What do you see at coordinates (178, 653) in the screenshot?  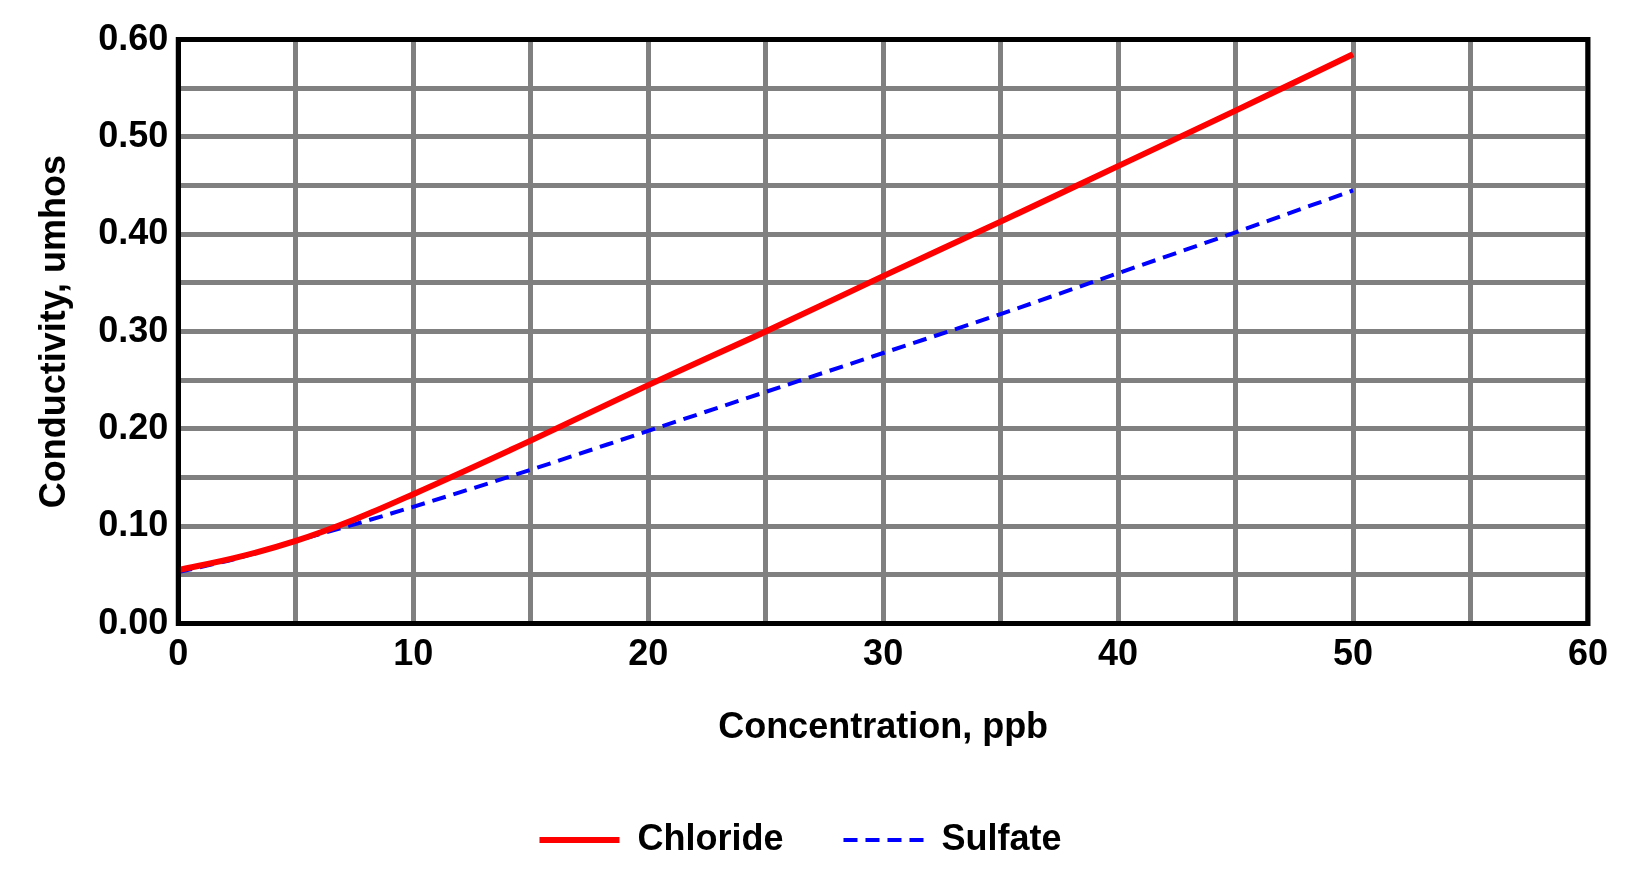 I see `x-tick-label: 0` at bounding box center [178, 653].